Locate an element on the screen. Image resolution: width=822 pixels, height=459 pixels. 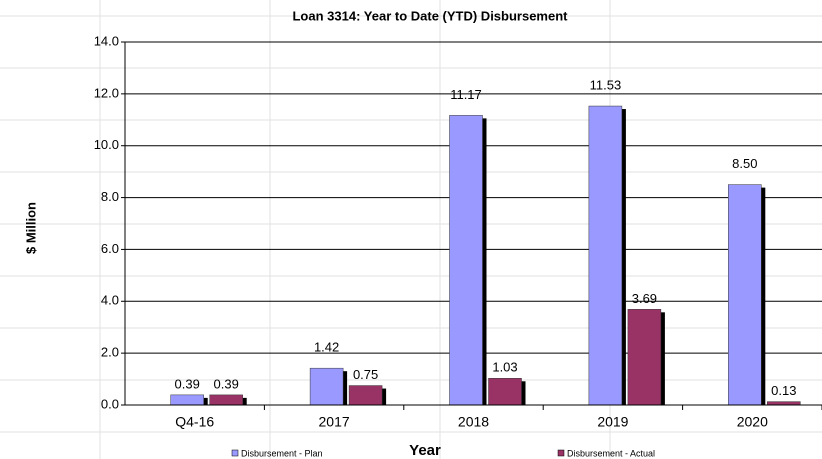
x-tick-label: Q4-16 is located at coordinates (194, 422).